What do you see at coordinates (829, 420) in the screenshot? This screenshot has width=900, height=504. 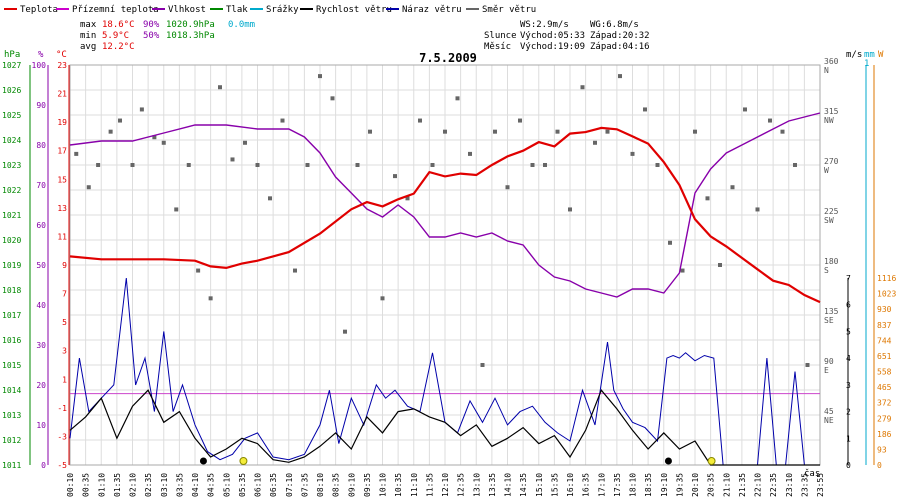 I see `wind-direction-tick-label: NE` at bounding box center [829, 420].